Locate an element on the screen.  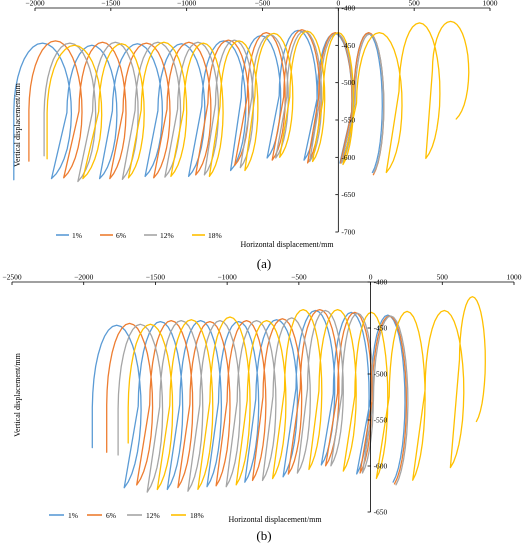
y-ticks: -400 -450 -500 -550 -600 -650 is located at coordinates (377, 397).